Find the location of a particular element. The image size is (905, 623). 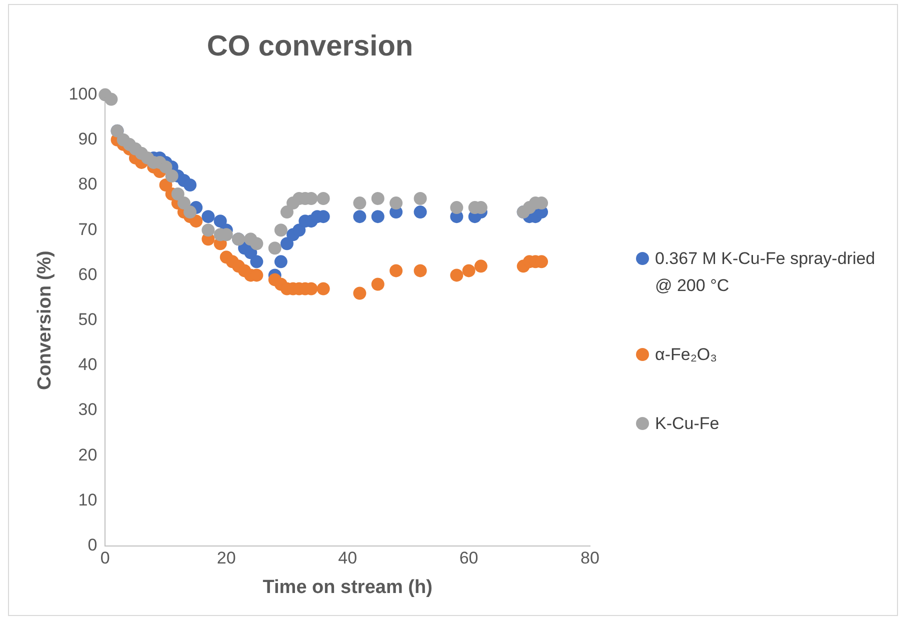

y-tick-label: 90 is located at coordinates (88, 139).